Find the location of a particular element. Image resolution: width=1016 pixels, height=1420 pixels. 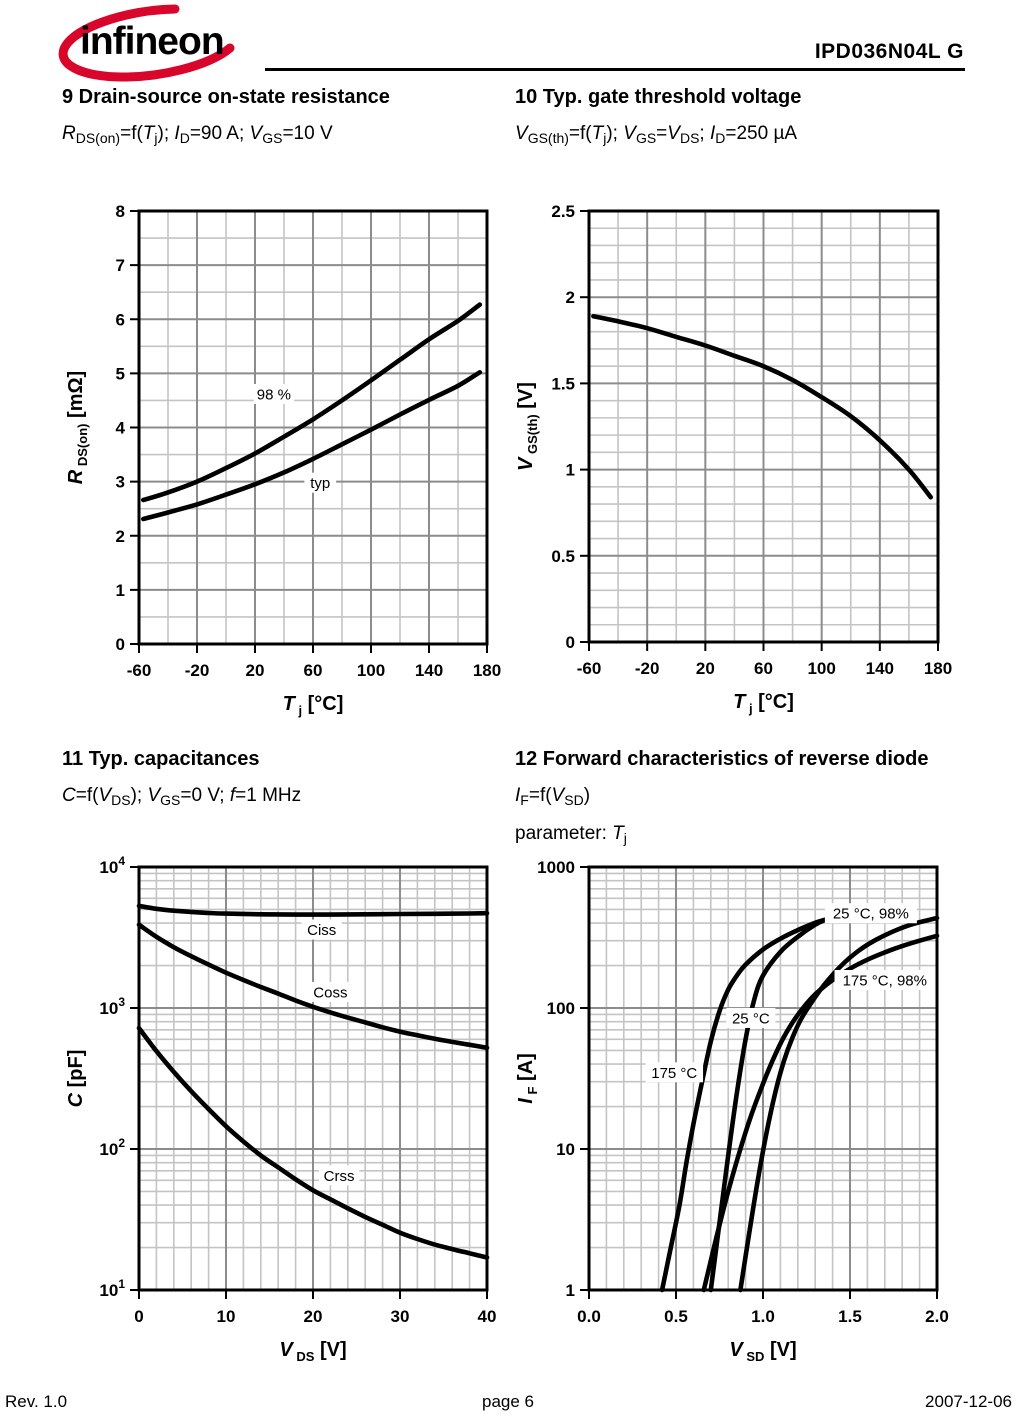

y-tick-label: 0.5 is located at coordinates (563, 556).